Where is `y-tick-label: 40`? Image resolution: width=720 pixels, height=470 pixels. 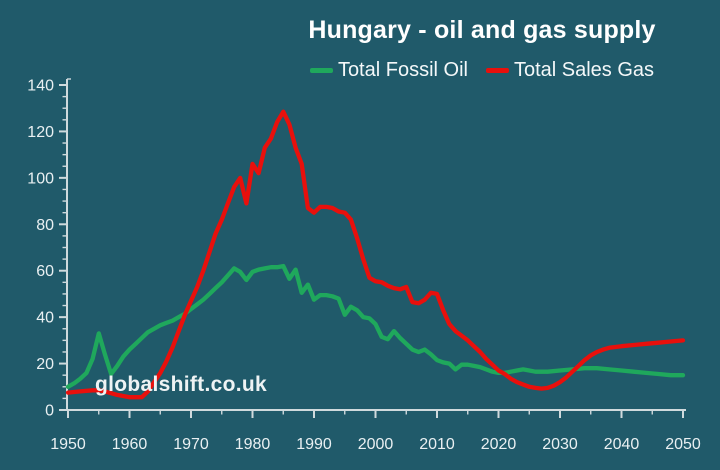 y-tick-label: 40 is located at coordinates (45, 318).